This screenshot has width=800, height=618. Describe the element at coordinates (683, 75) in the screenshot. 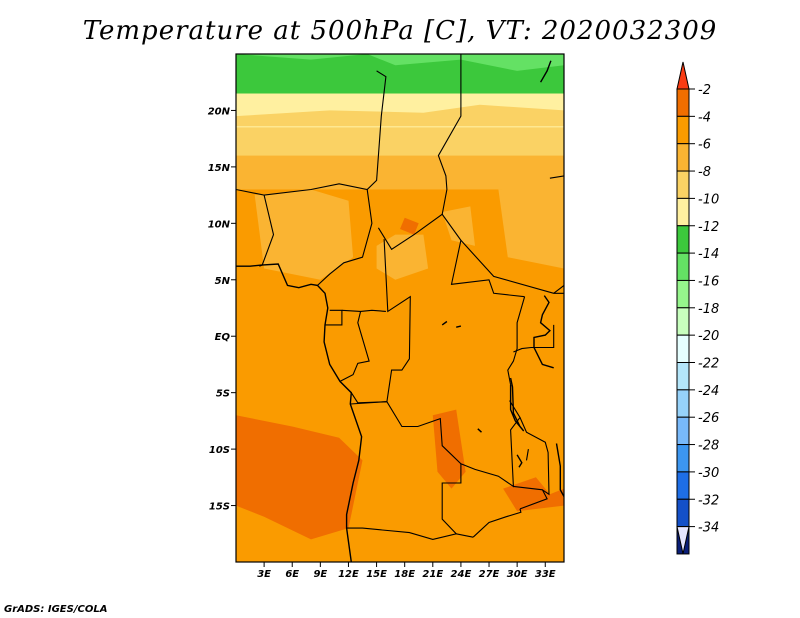

I see `colorbar-max-triangle` at that location.